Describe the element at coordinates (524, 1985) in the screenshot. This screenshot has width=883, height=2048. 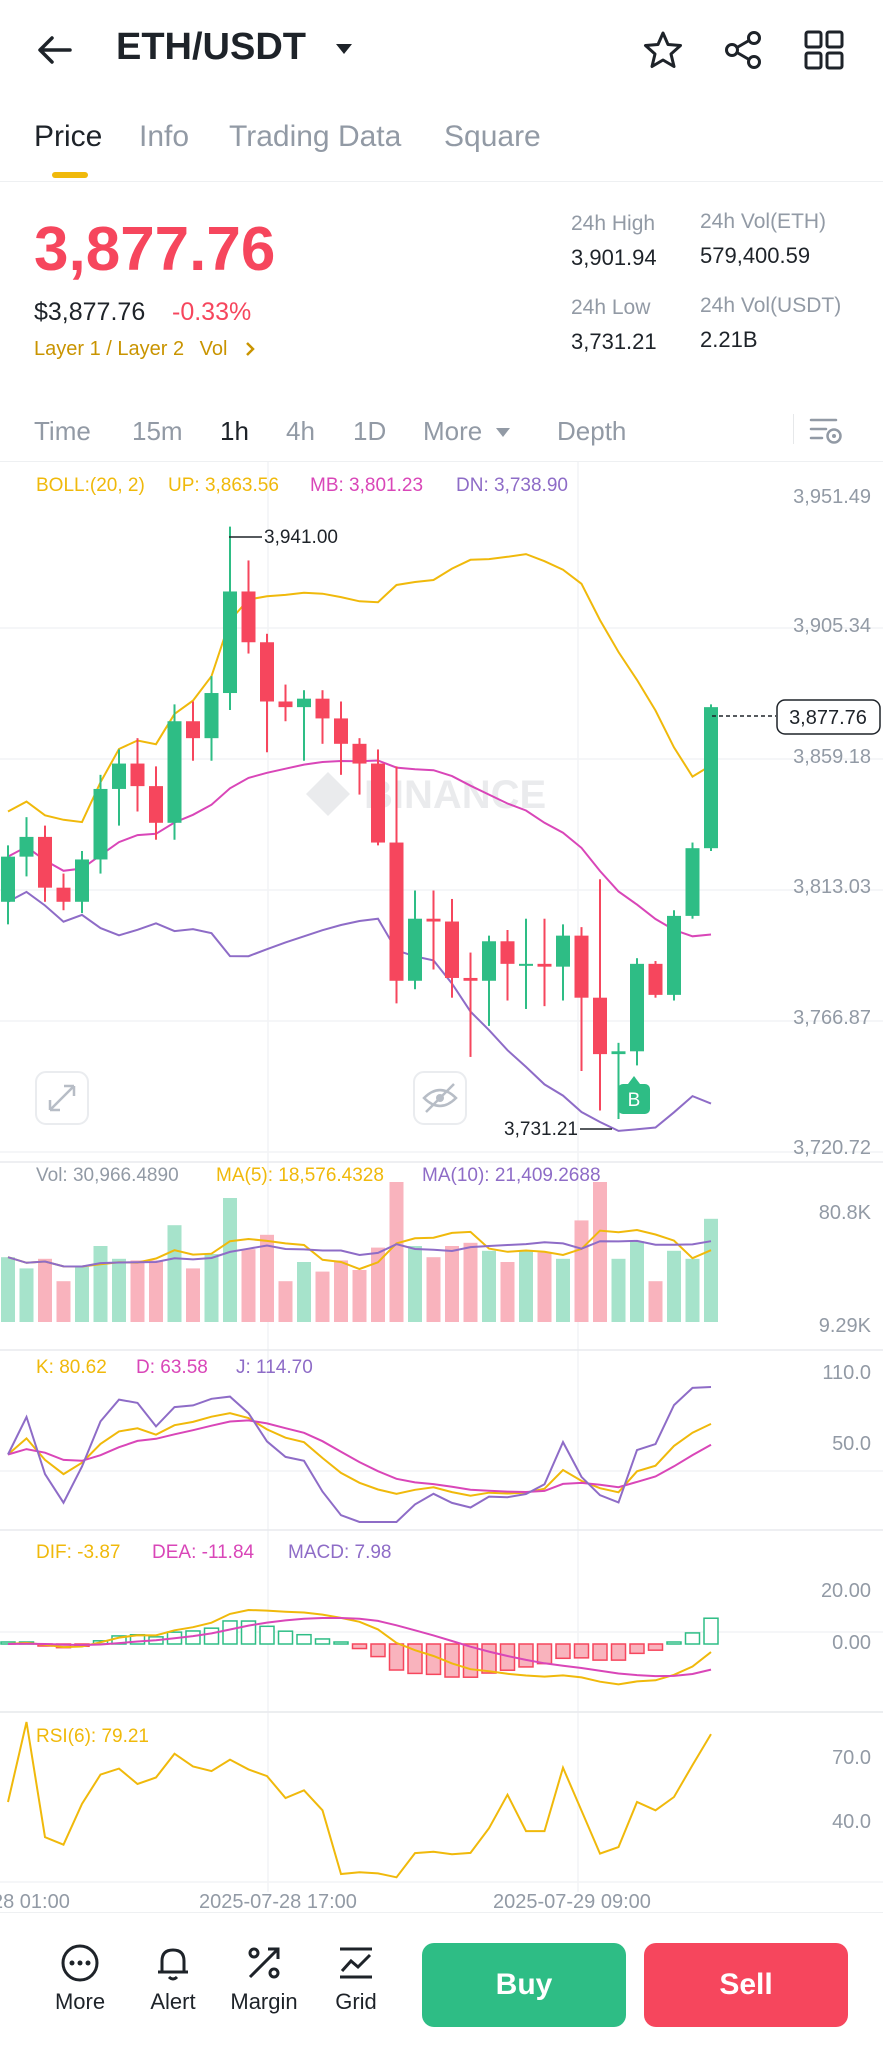
I see `buy-button: Buy` at that location.